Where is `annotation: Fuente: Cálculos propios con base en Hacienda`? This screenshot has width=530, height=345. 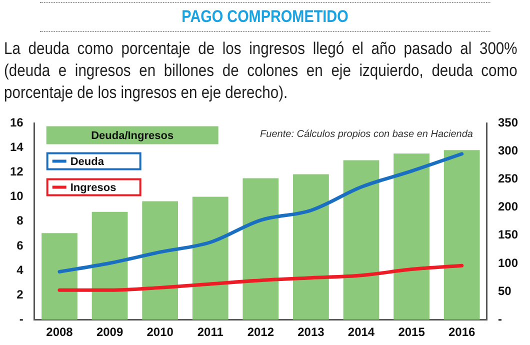 annotation: Fuente: Cálculos propios con base en Hacienda is located at coordinates (367, 134).